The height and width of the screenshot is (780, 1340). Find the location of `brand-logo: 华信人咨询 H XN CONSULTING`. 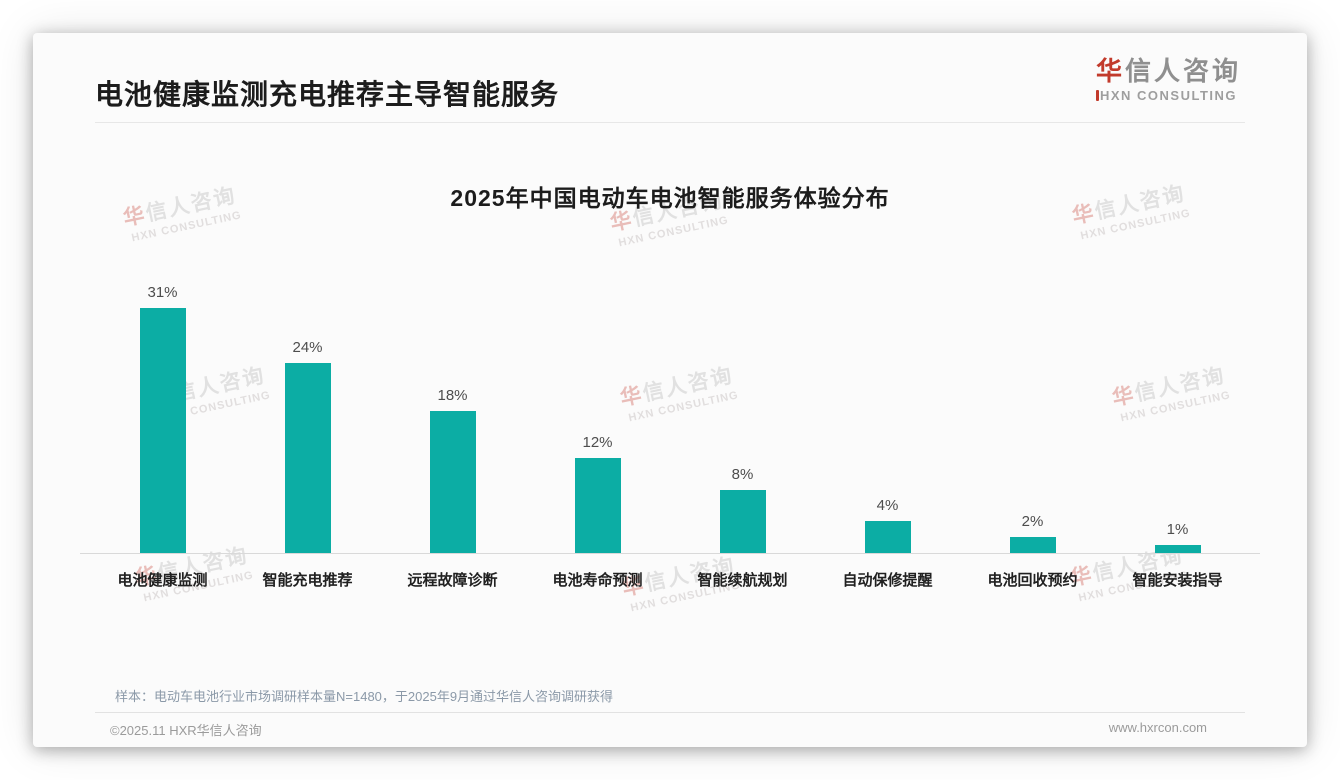

brand-logo: 华信人咨询 H XN CONSULTING is located at coordinates (1168, 80).